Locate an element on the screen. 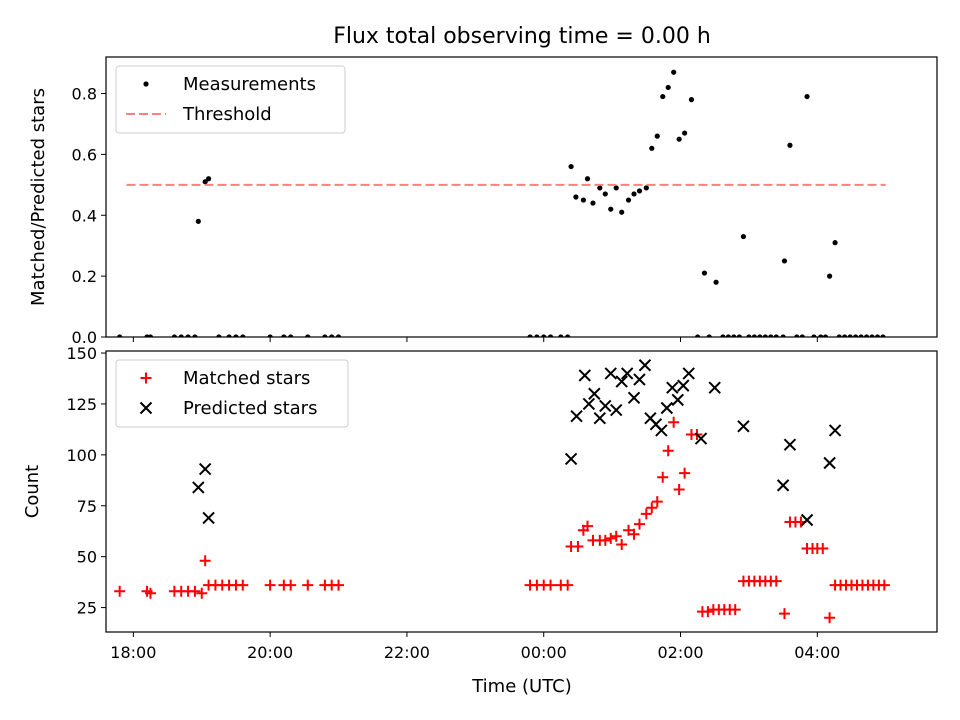 The image size is (960, 720). legend-matched-stars-swatch is located at coordinates (146, 378).